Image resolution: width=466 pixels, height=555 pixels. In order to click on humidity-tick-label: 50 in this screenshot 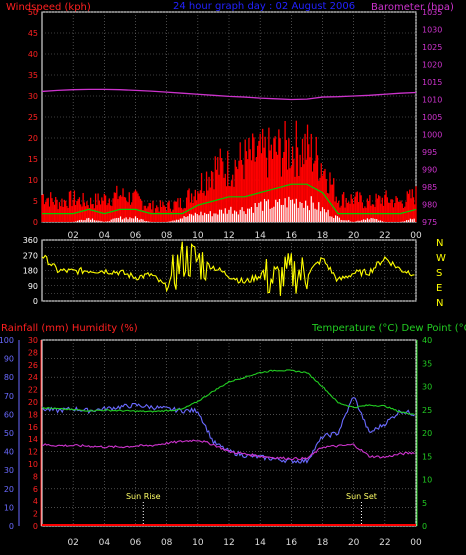, I will do `click(9, 433)`.